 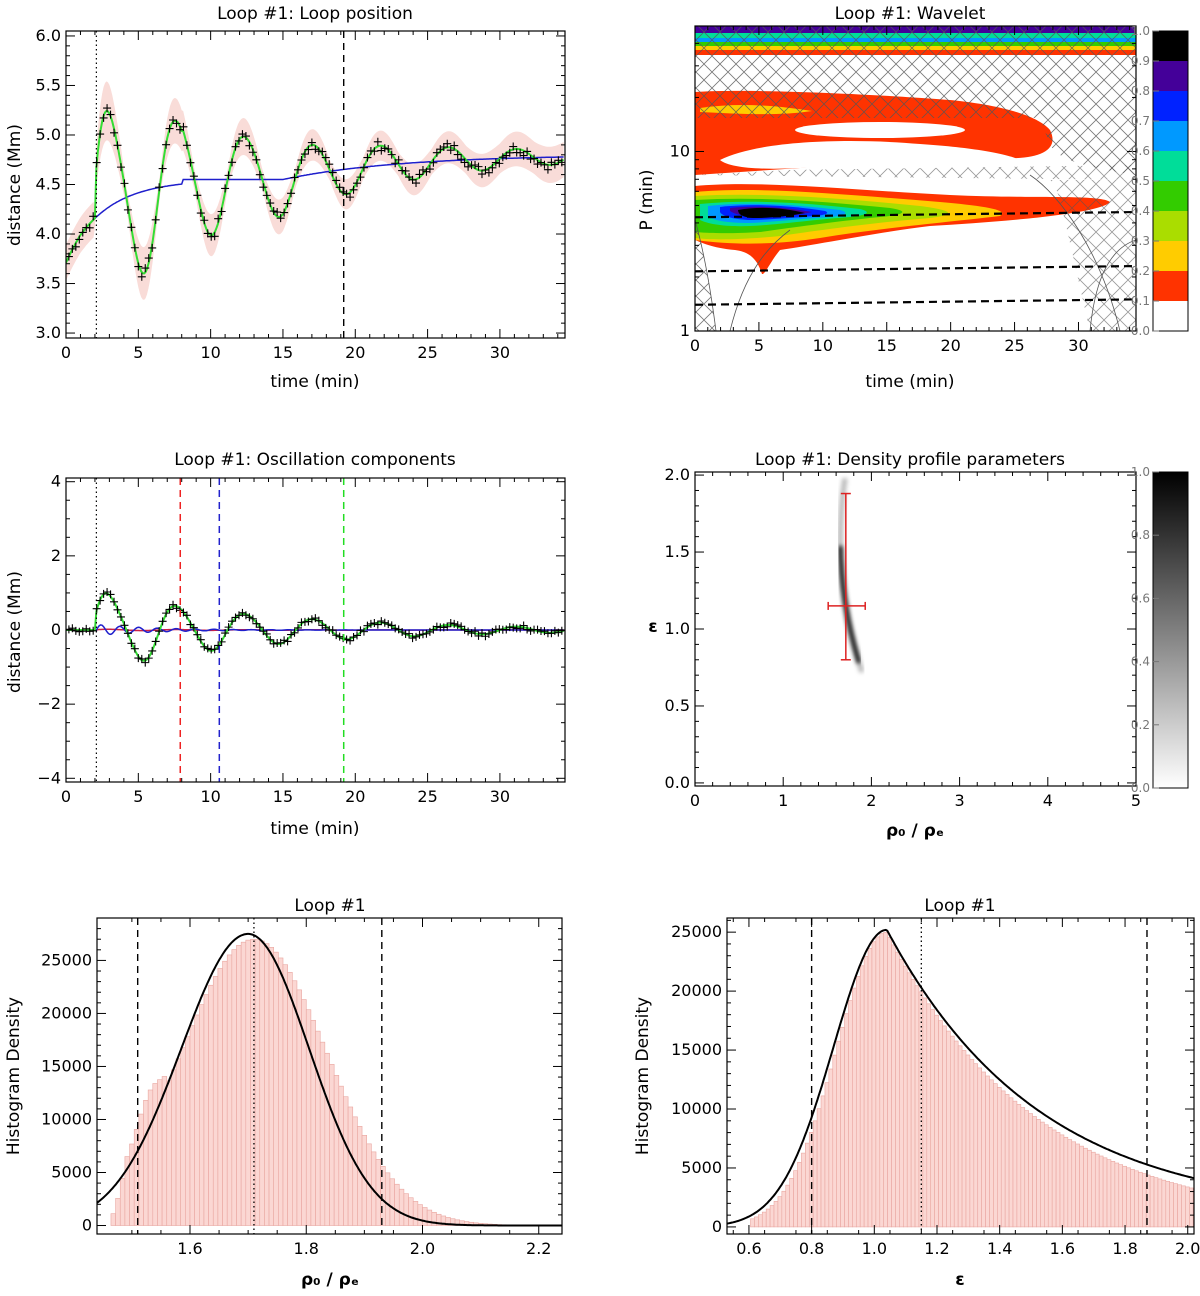 What do you see at coordinates (138, 352) in the screenshot?
I see `panel1-xtick-label: 5` at bounding box center [138, 352].